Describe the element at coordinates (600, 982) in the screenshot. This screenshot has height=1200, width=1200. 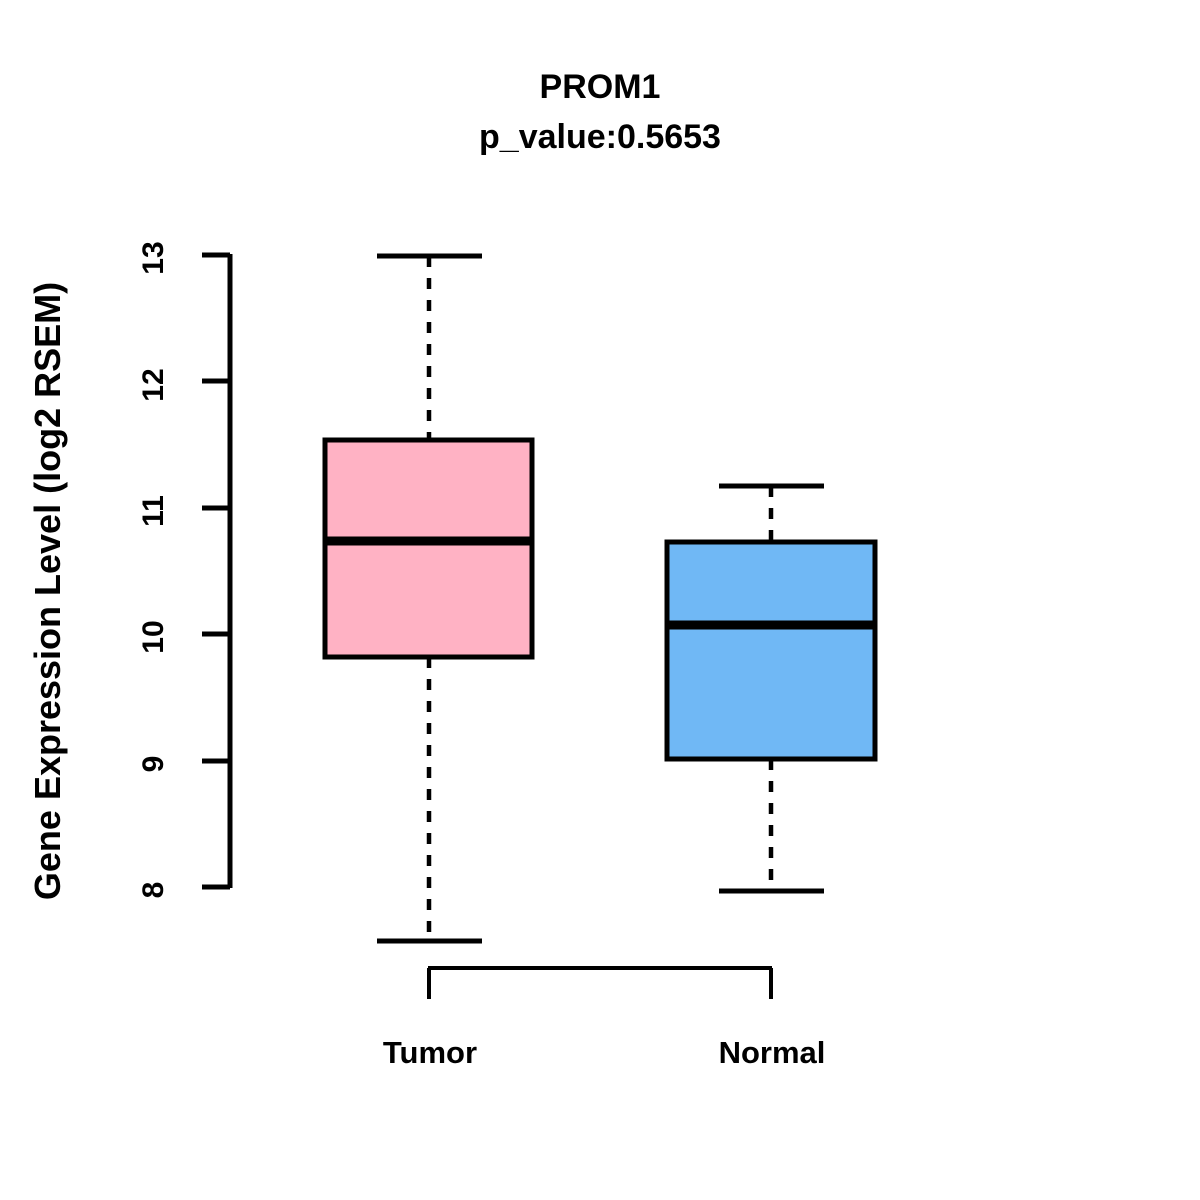
I see `significance-bracket` at that location.